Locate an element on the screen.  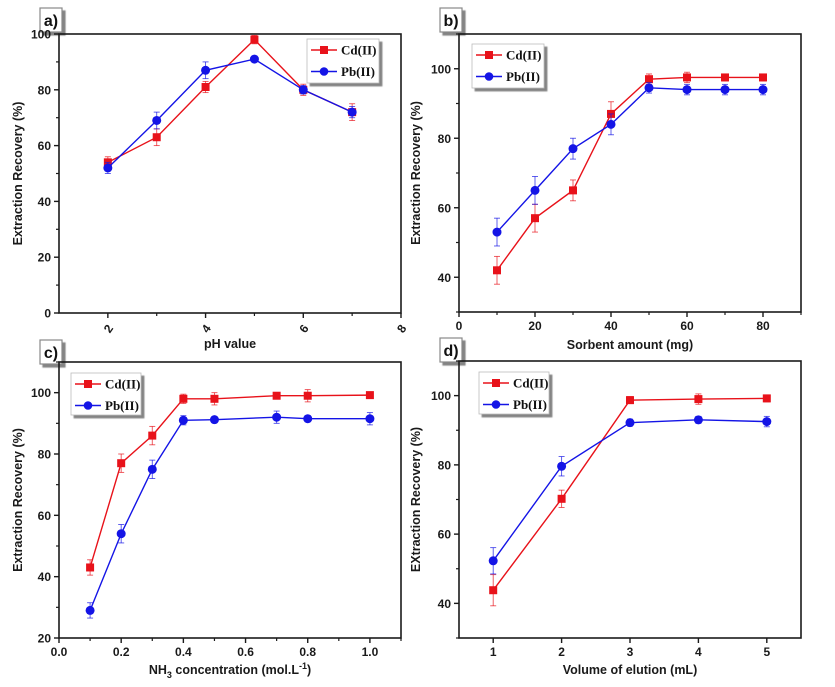
x-tick-label: 0.4 is located at coordinates (183, 652).